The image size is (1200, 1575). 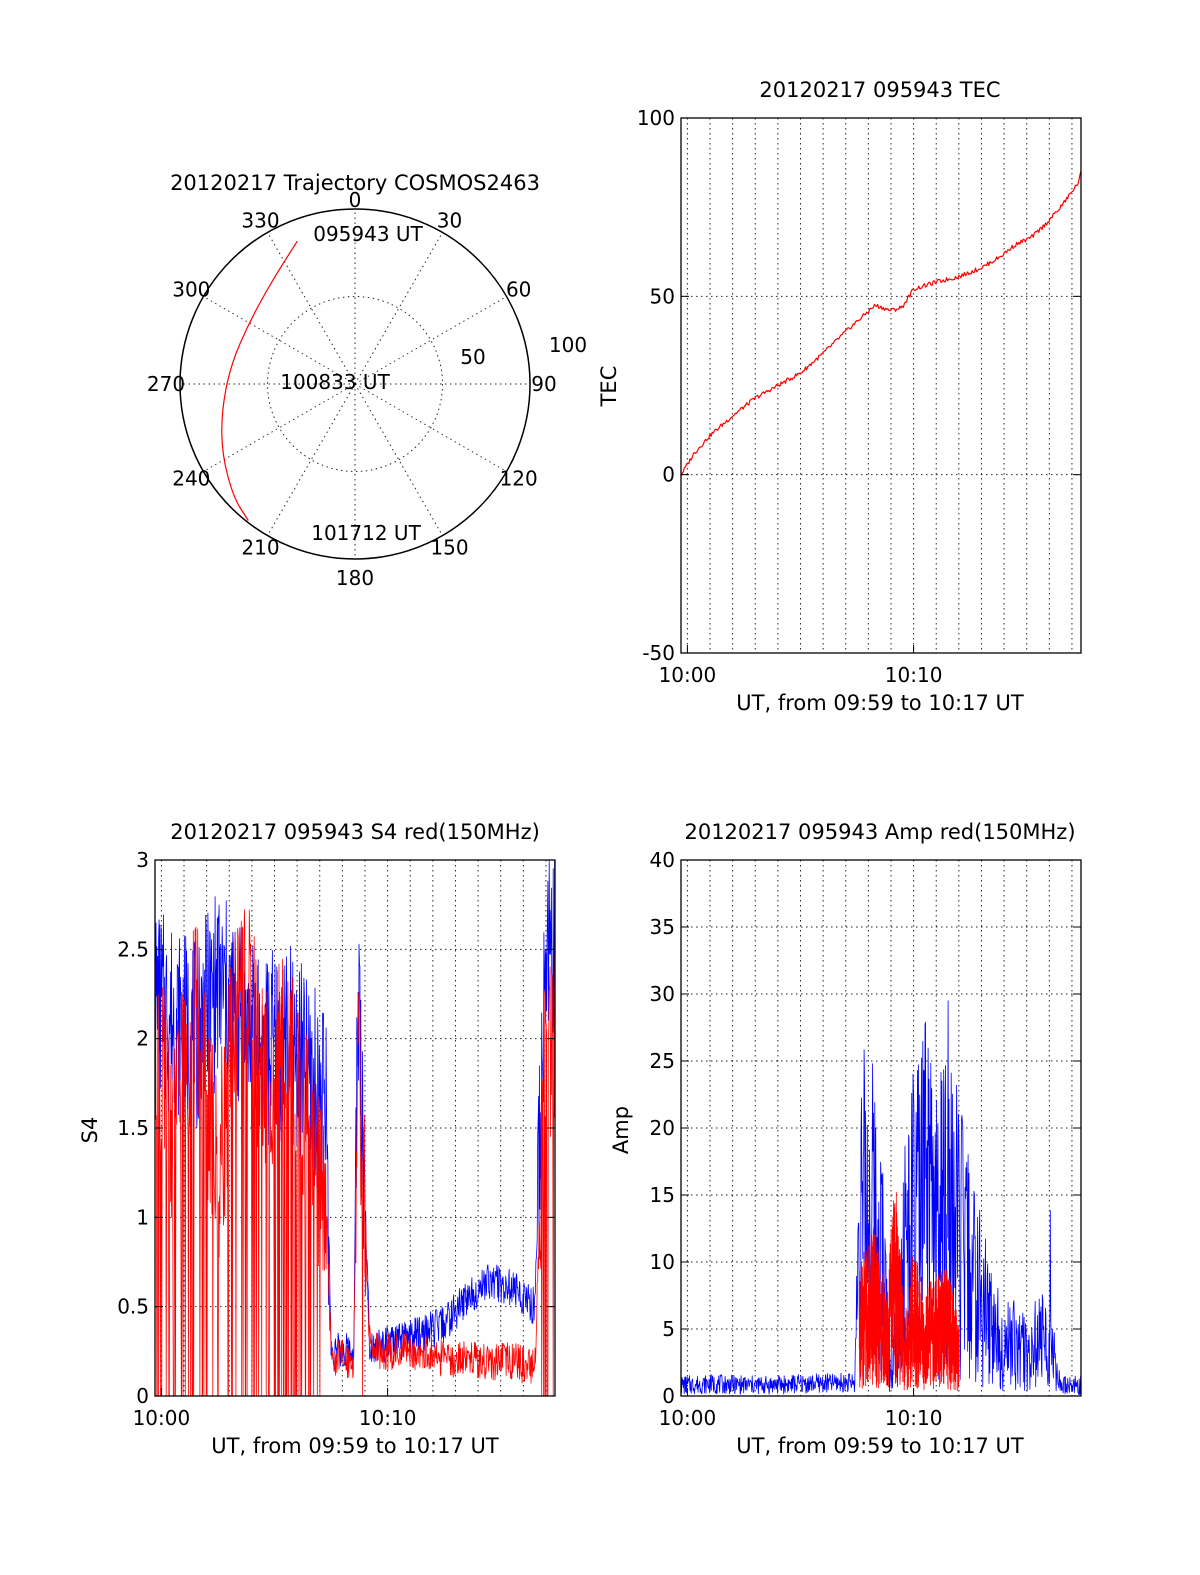 I want to click on amp-xtick-label: 10:00, so click(x=688, y=1418).